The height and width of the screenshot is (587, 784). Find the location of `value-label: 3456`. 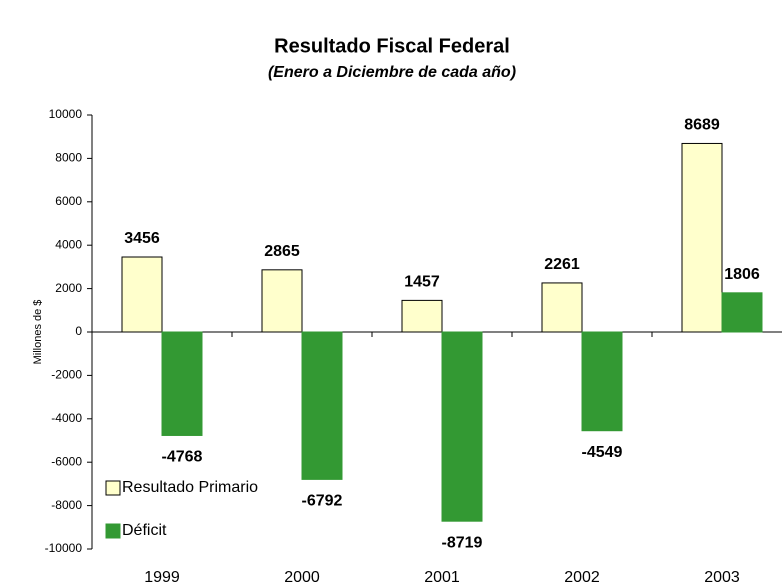

value-label: 3456 is located at coordinates (142, 238).